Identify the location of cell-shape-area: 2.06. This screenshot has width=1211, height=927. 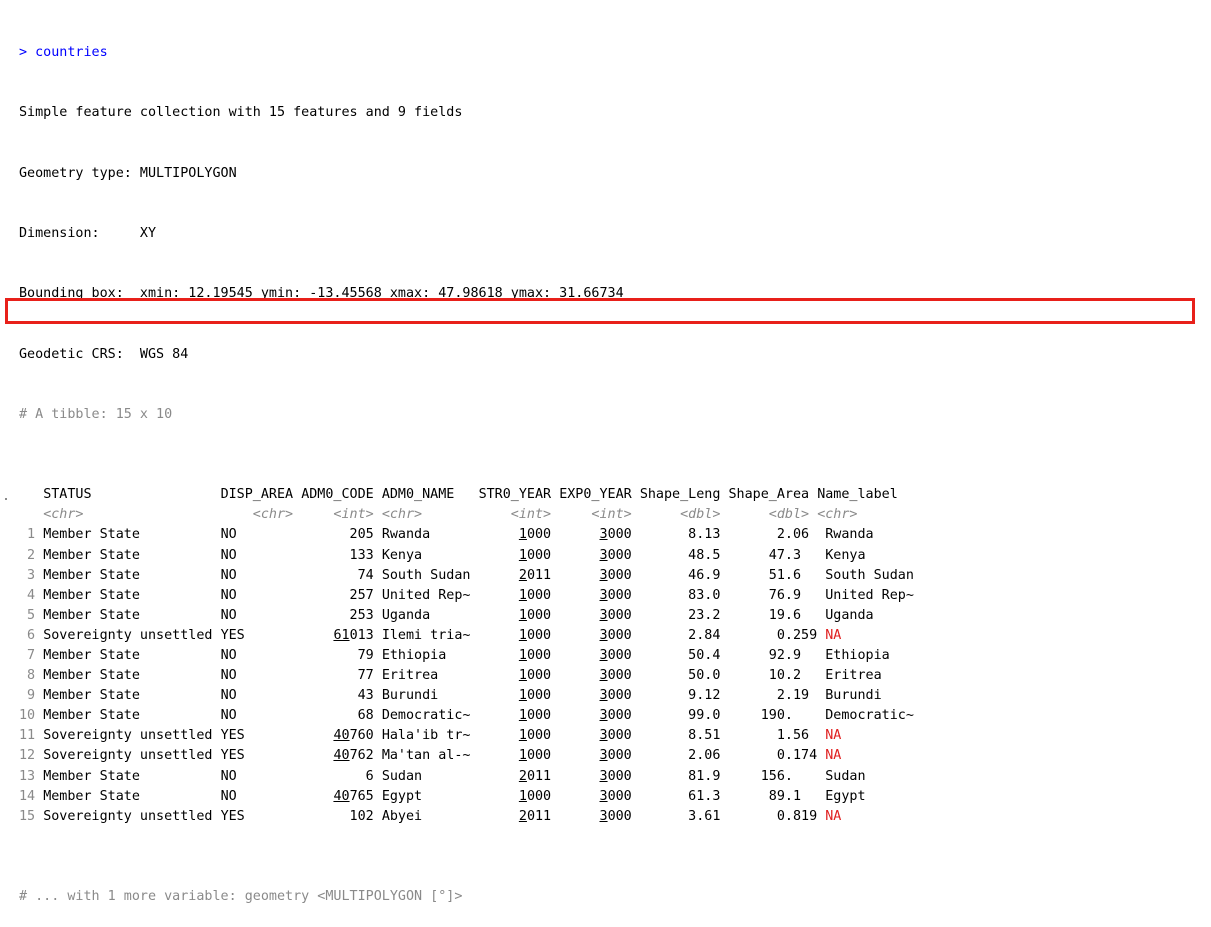
(773, 535).